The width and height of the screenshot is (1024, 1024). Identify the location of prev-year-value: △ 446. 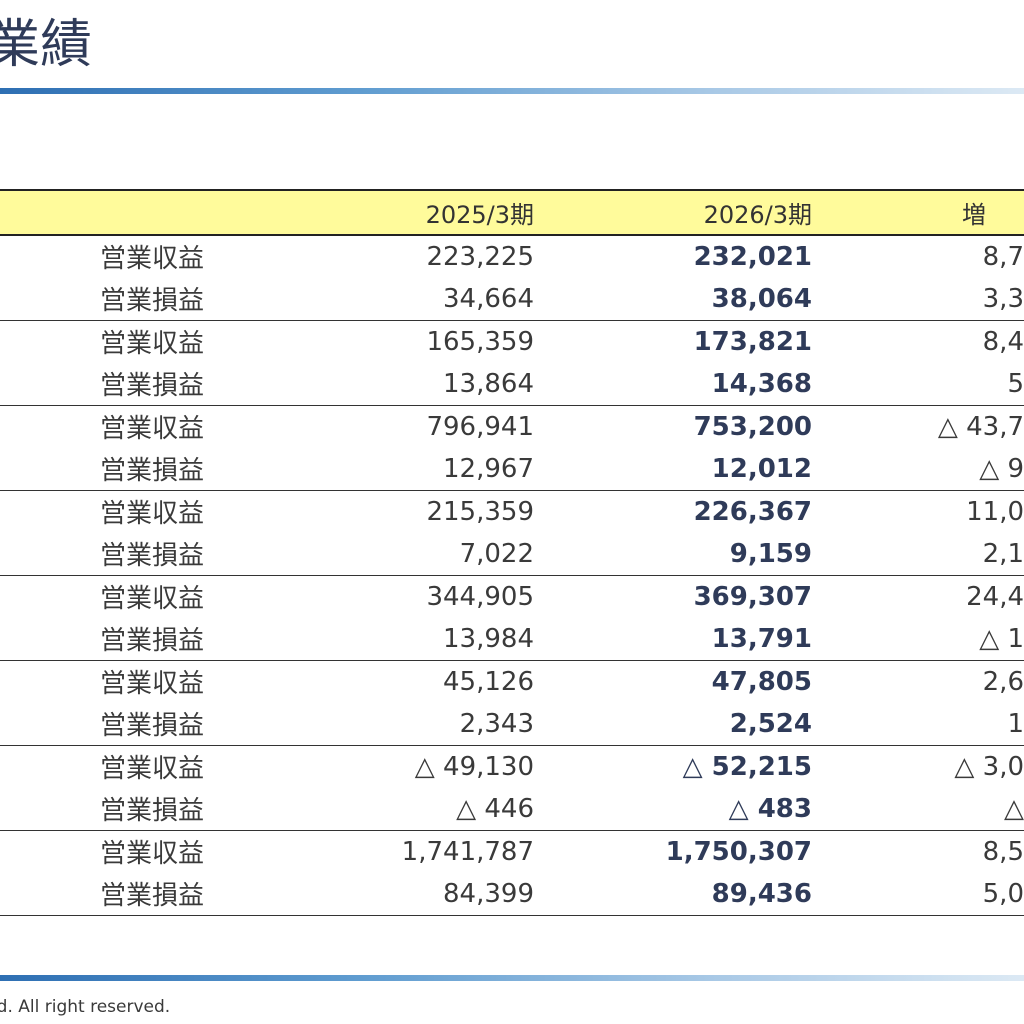
(373, 809).